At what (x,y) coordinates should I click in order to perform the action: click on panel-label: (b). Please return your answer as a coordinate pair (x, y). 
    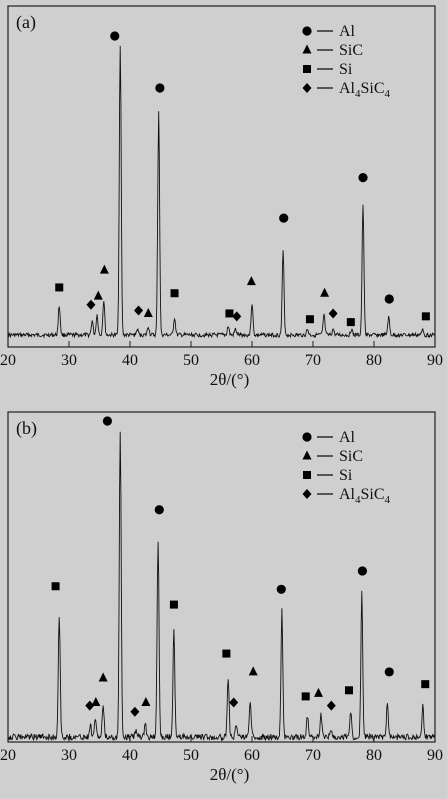
    Looking at the image, I should click on (26, 428).